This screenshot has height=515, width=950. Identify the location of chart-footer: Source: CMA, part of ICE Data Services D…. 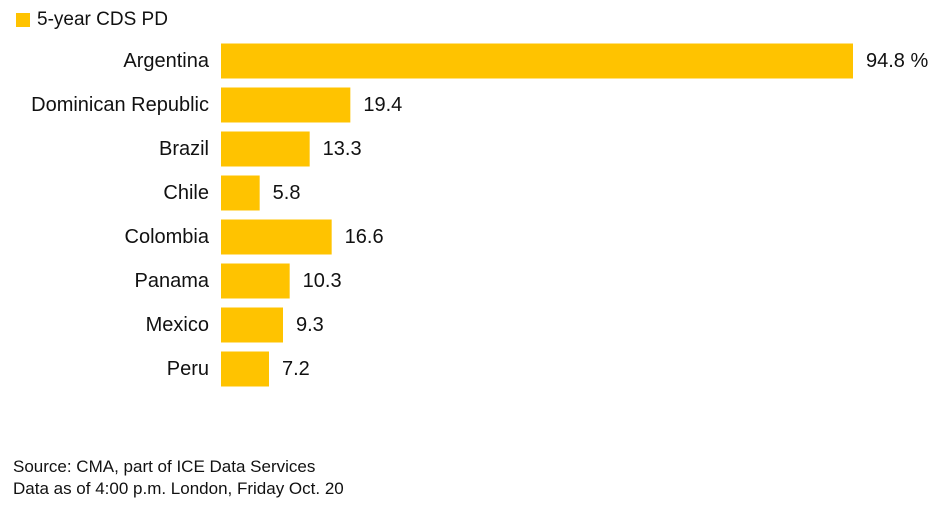
(178, 478).